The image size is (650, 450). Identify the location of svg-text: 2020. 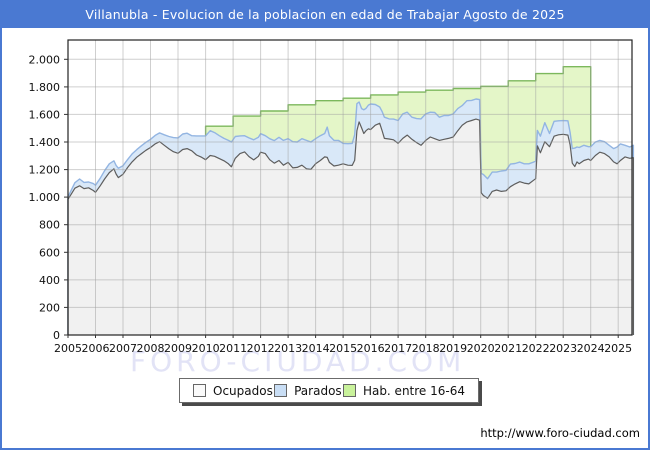
(481, 348).